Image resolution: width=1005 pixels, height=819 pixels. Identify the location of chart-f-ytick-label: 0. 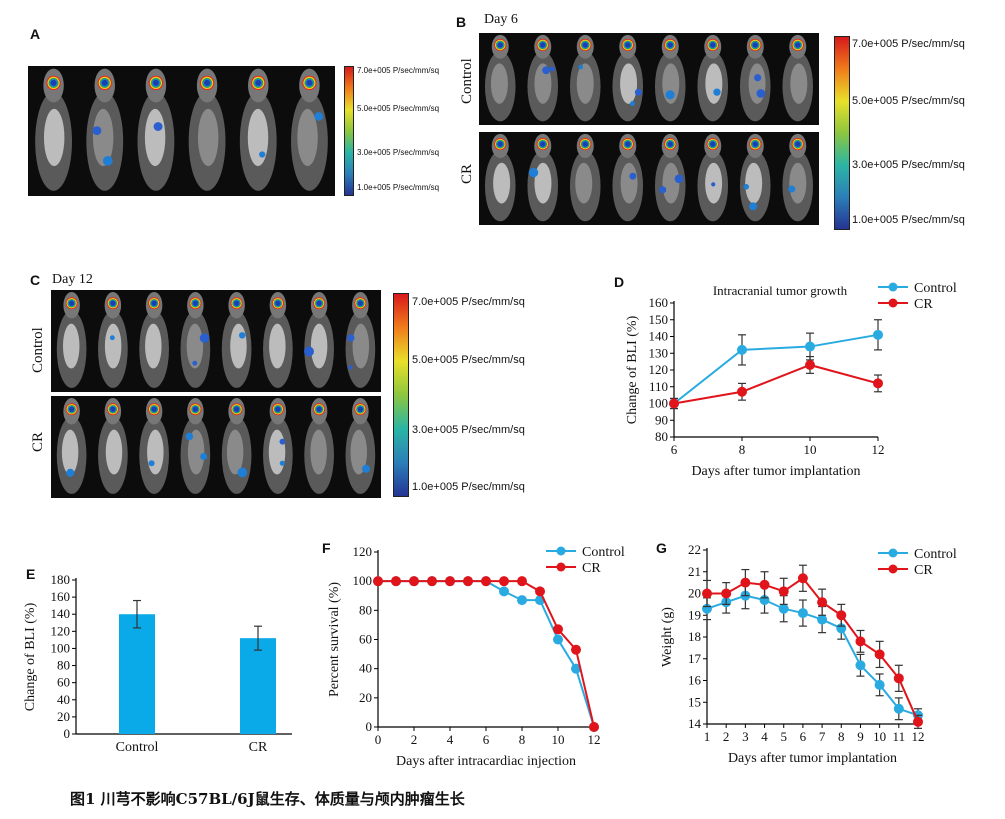
(369, 726).